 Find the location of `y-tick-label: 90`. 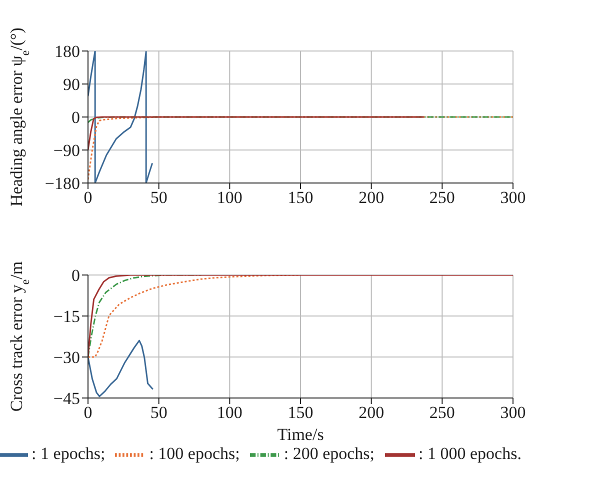

y-tick-label: 90 is located at coordinates (71, 84).